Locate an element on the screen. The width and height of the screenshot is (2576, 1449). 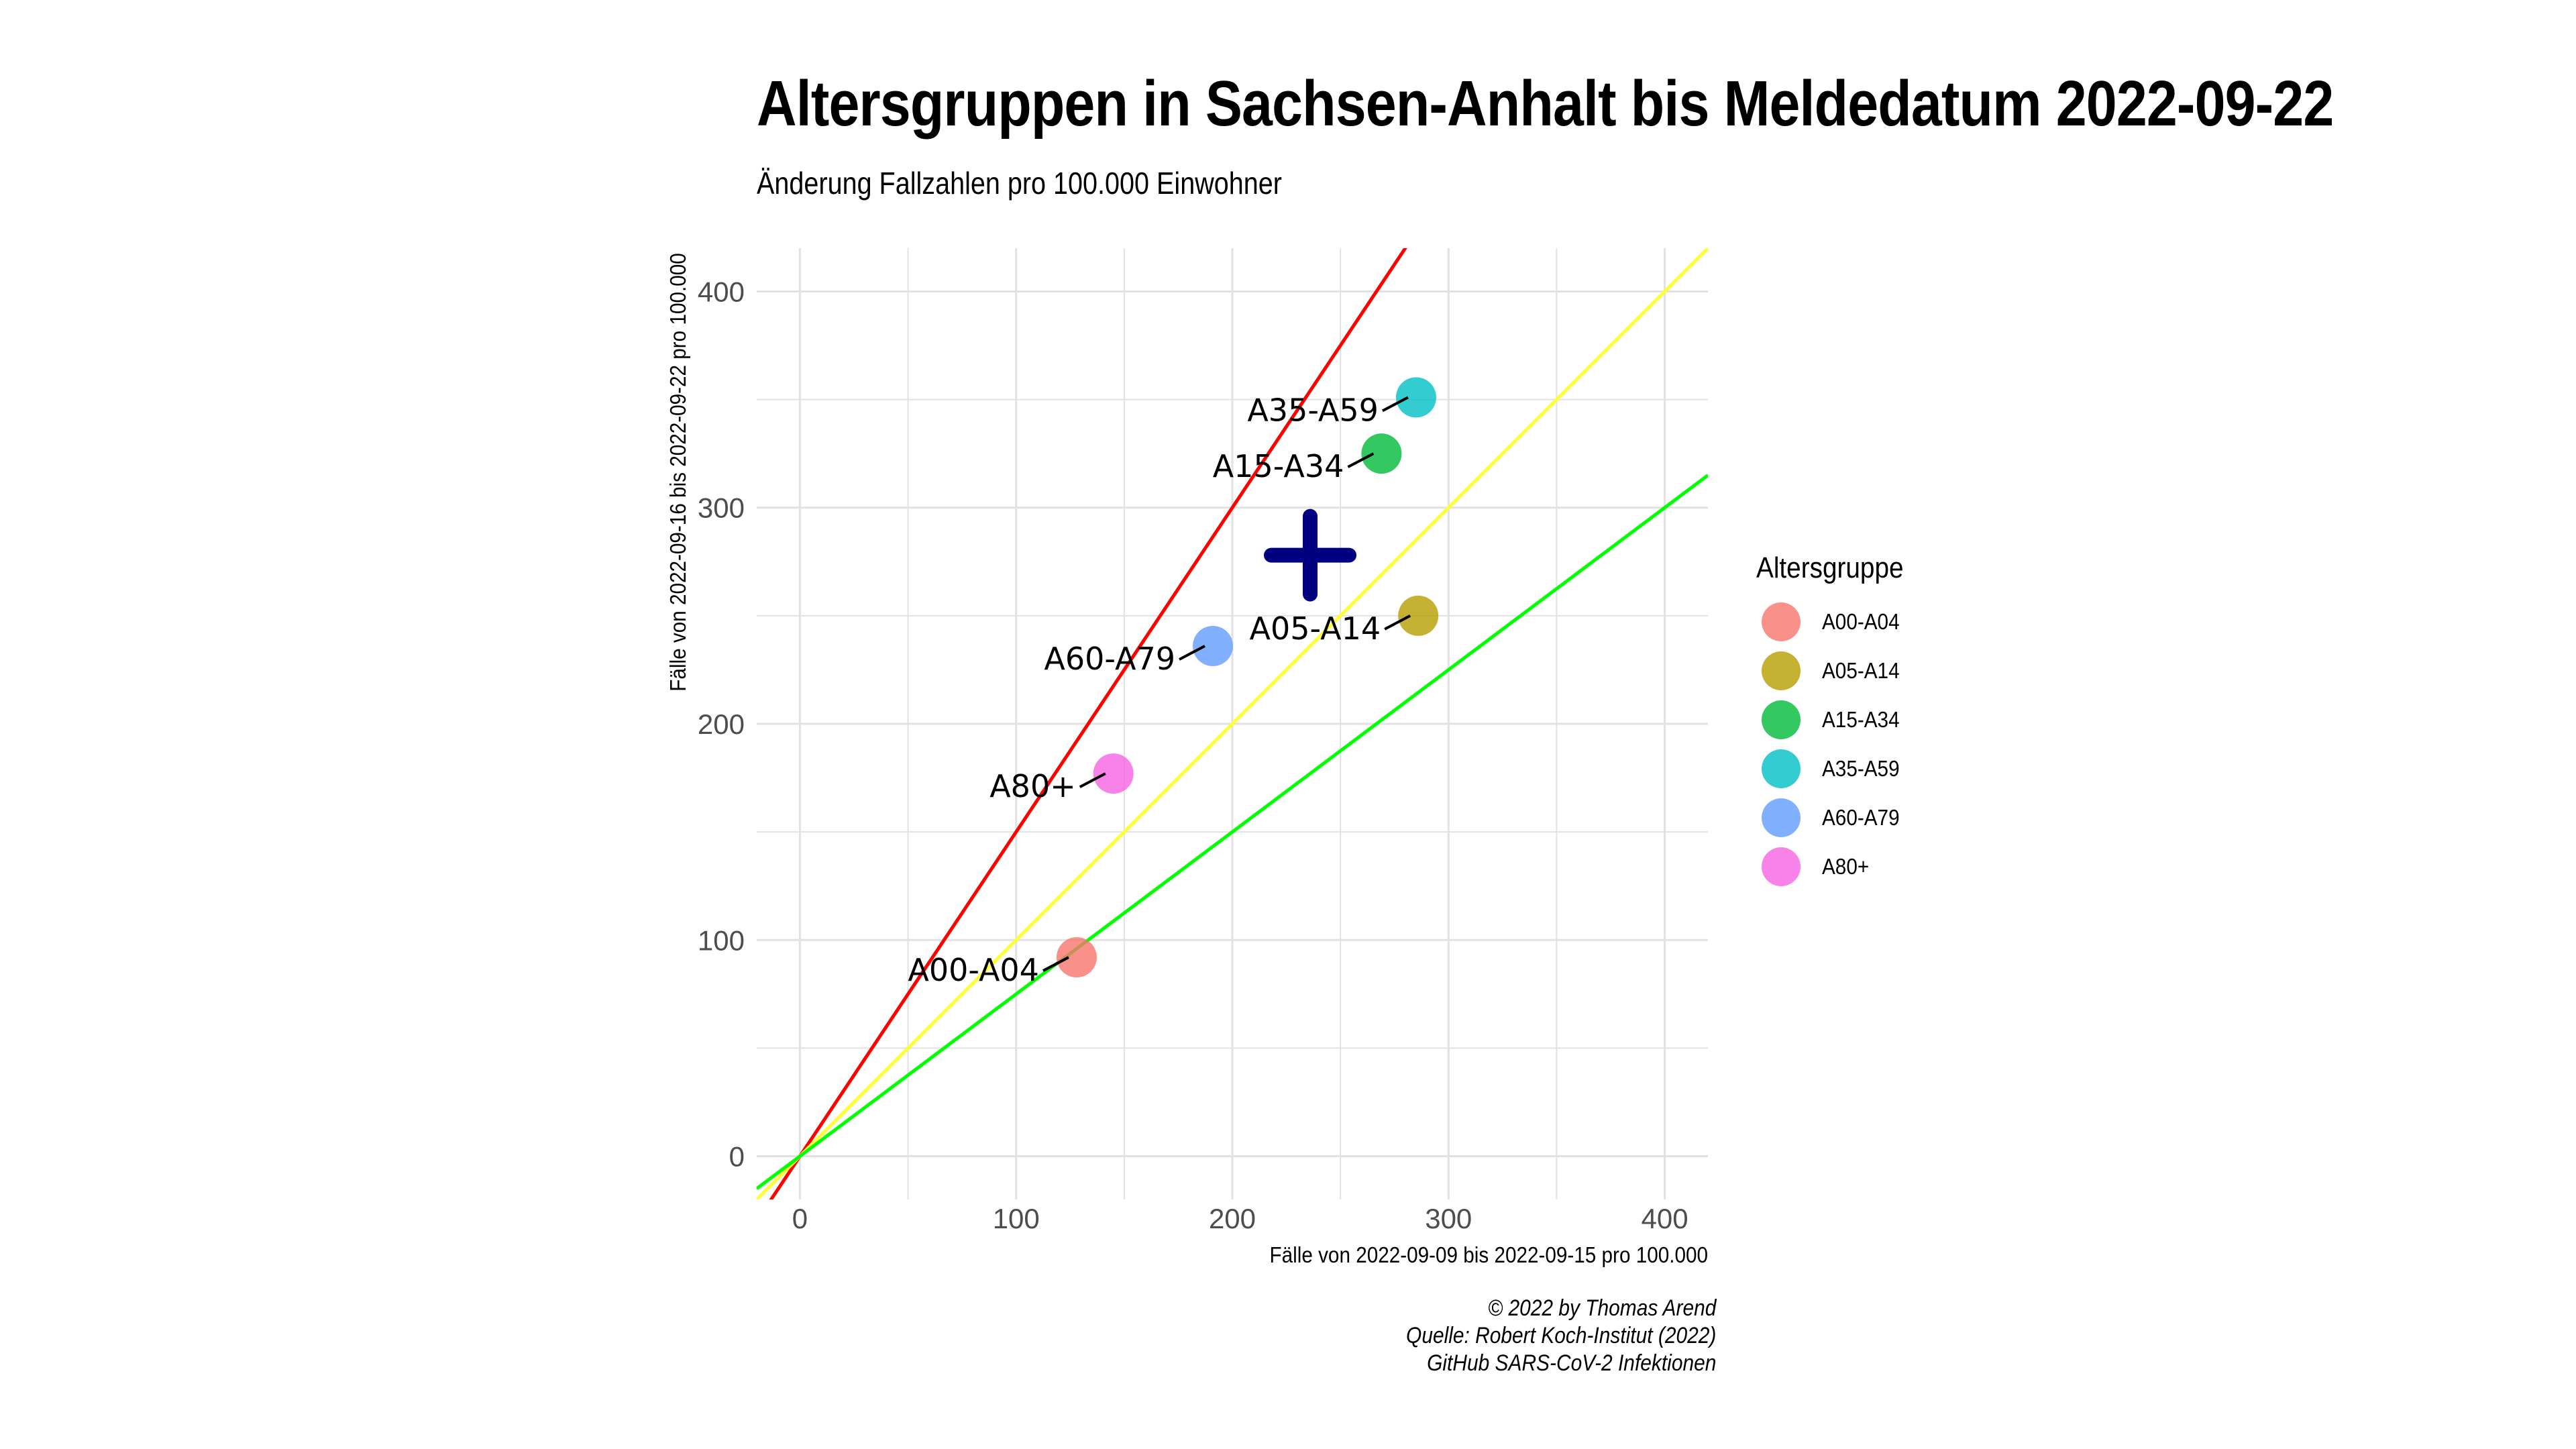
y-tick-0: 0 is located at coordinates (737, 1157).